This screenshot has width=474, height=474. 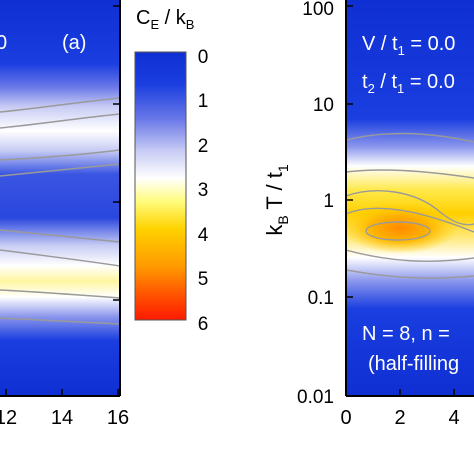 I want to click on colorbar-title-c: C, so click(x=143, y=18).